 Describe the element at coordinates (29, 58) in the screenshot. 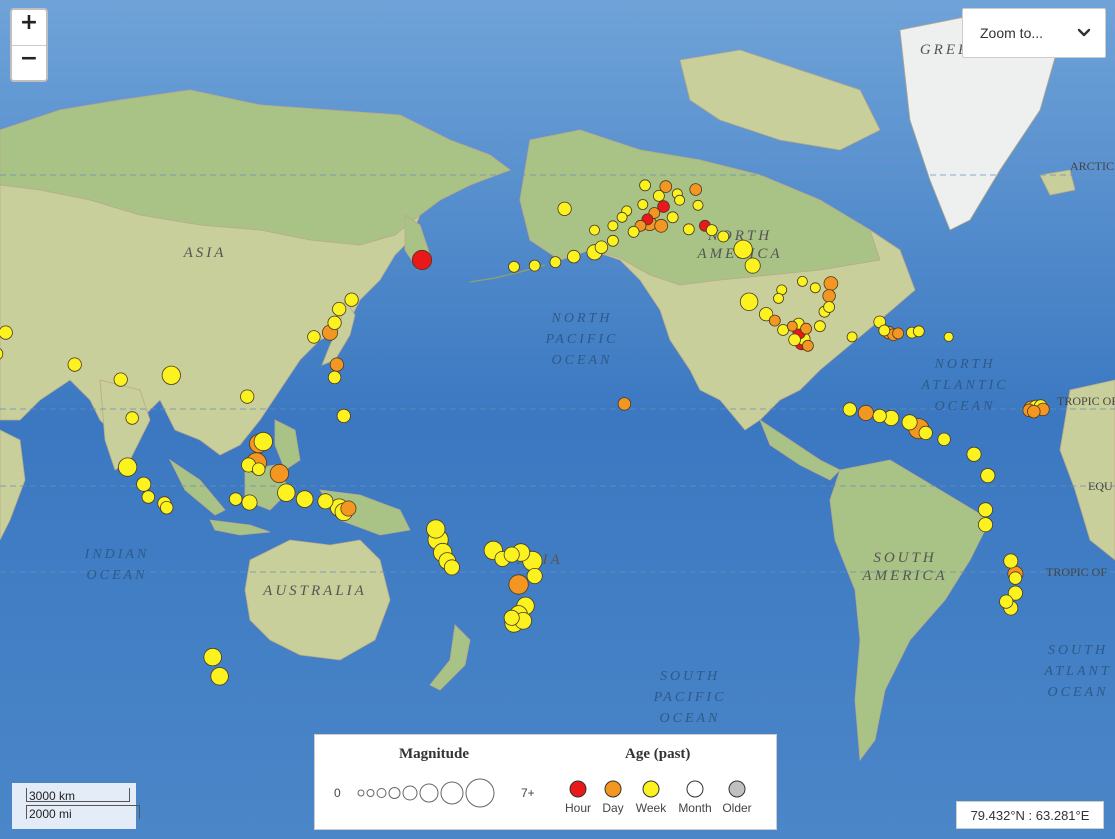

I see `zoom-out-button: −` at that location.